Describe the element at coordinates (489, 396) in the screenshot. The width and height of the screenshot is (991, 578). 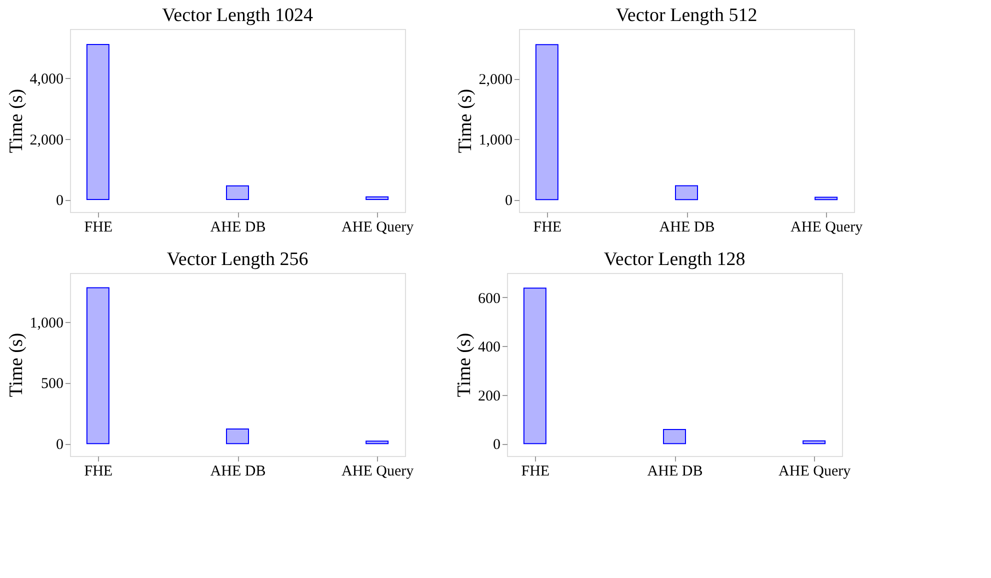
I see `y-tick-label: 200` at that location.